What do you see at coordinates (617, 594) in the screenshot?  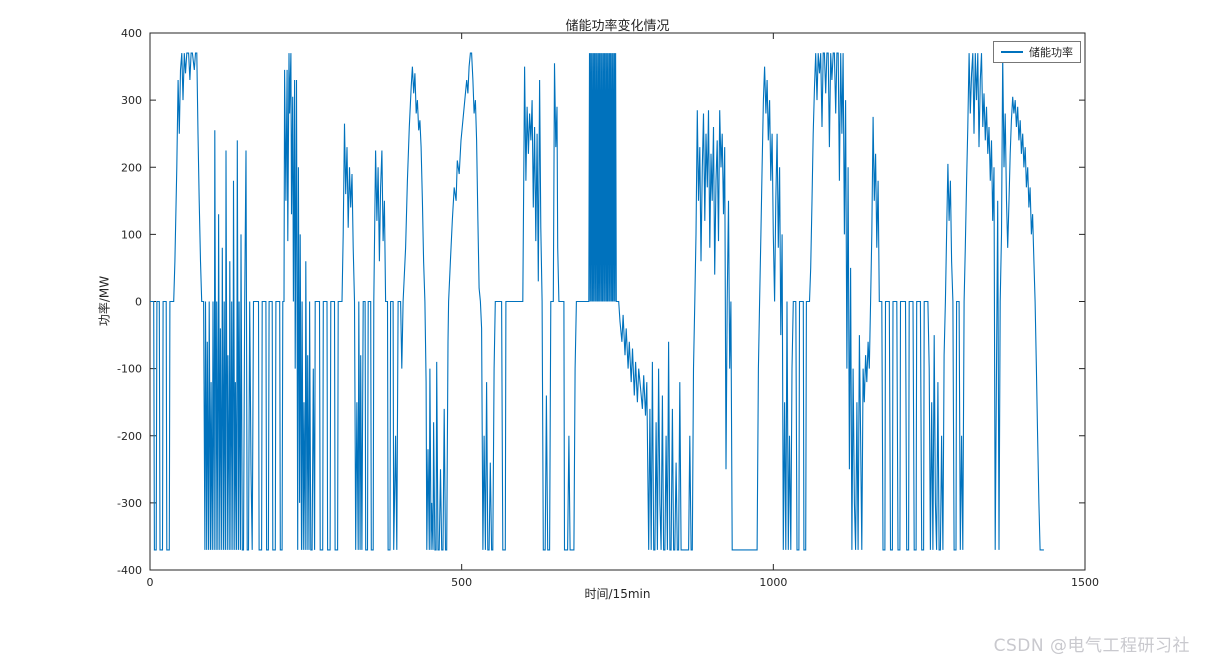 I see `x-axis-label: 时间/15min` at bounding box center [617, 594].